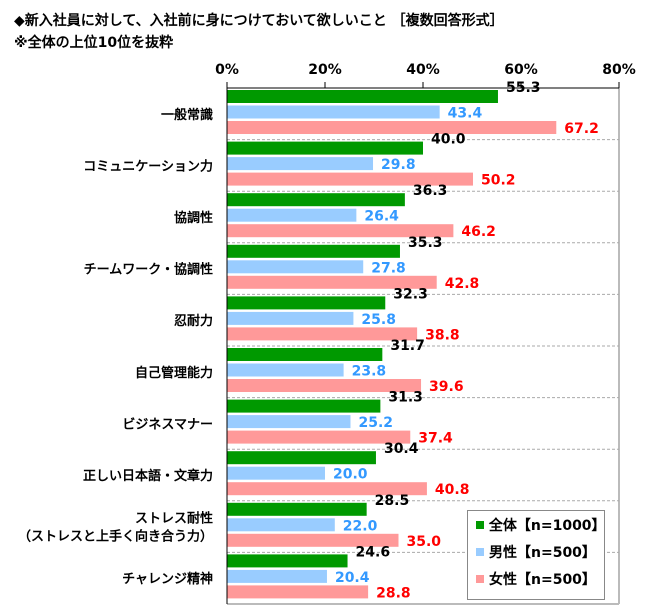 Image resolution: width=648 pixels, height=613 pixels. I want to click on tick-label: 20%, so click(325, 70).